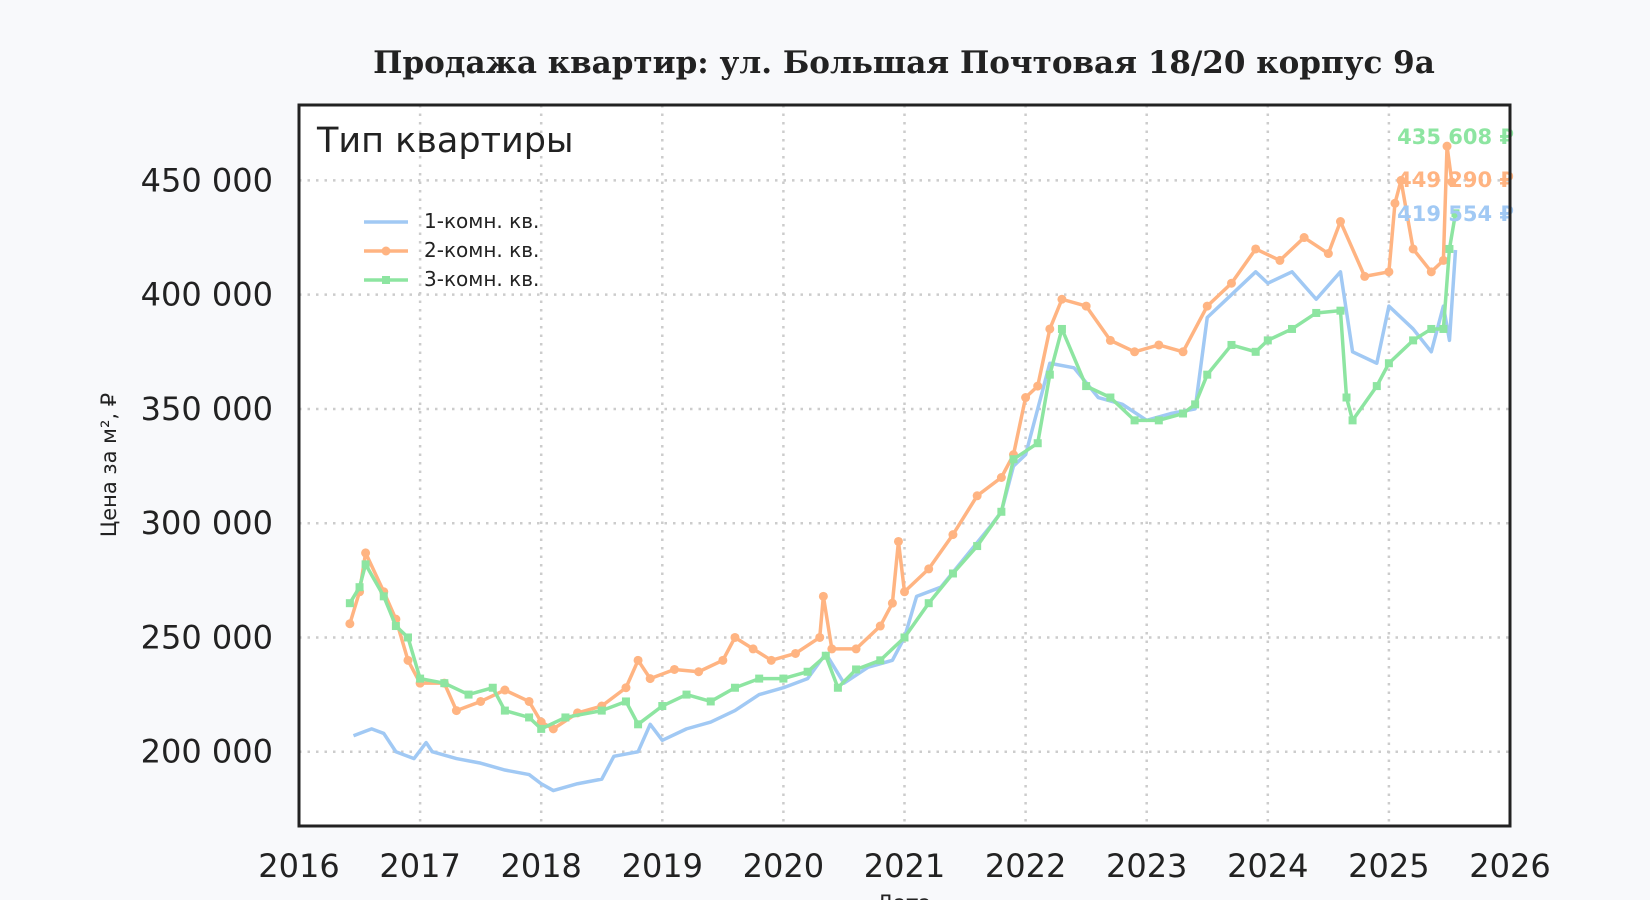 The image size is (1650, 900). I want to click on x-tick-label: 2016, so click(298, 866).